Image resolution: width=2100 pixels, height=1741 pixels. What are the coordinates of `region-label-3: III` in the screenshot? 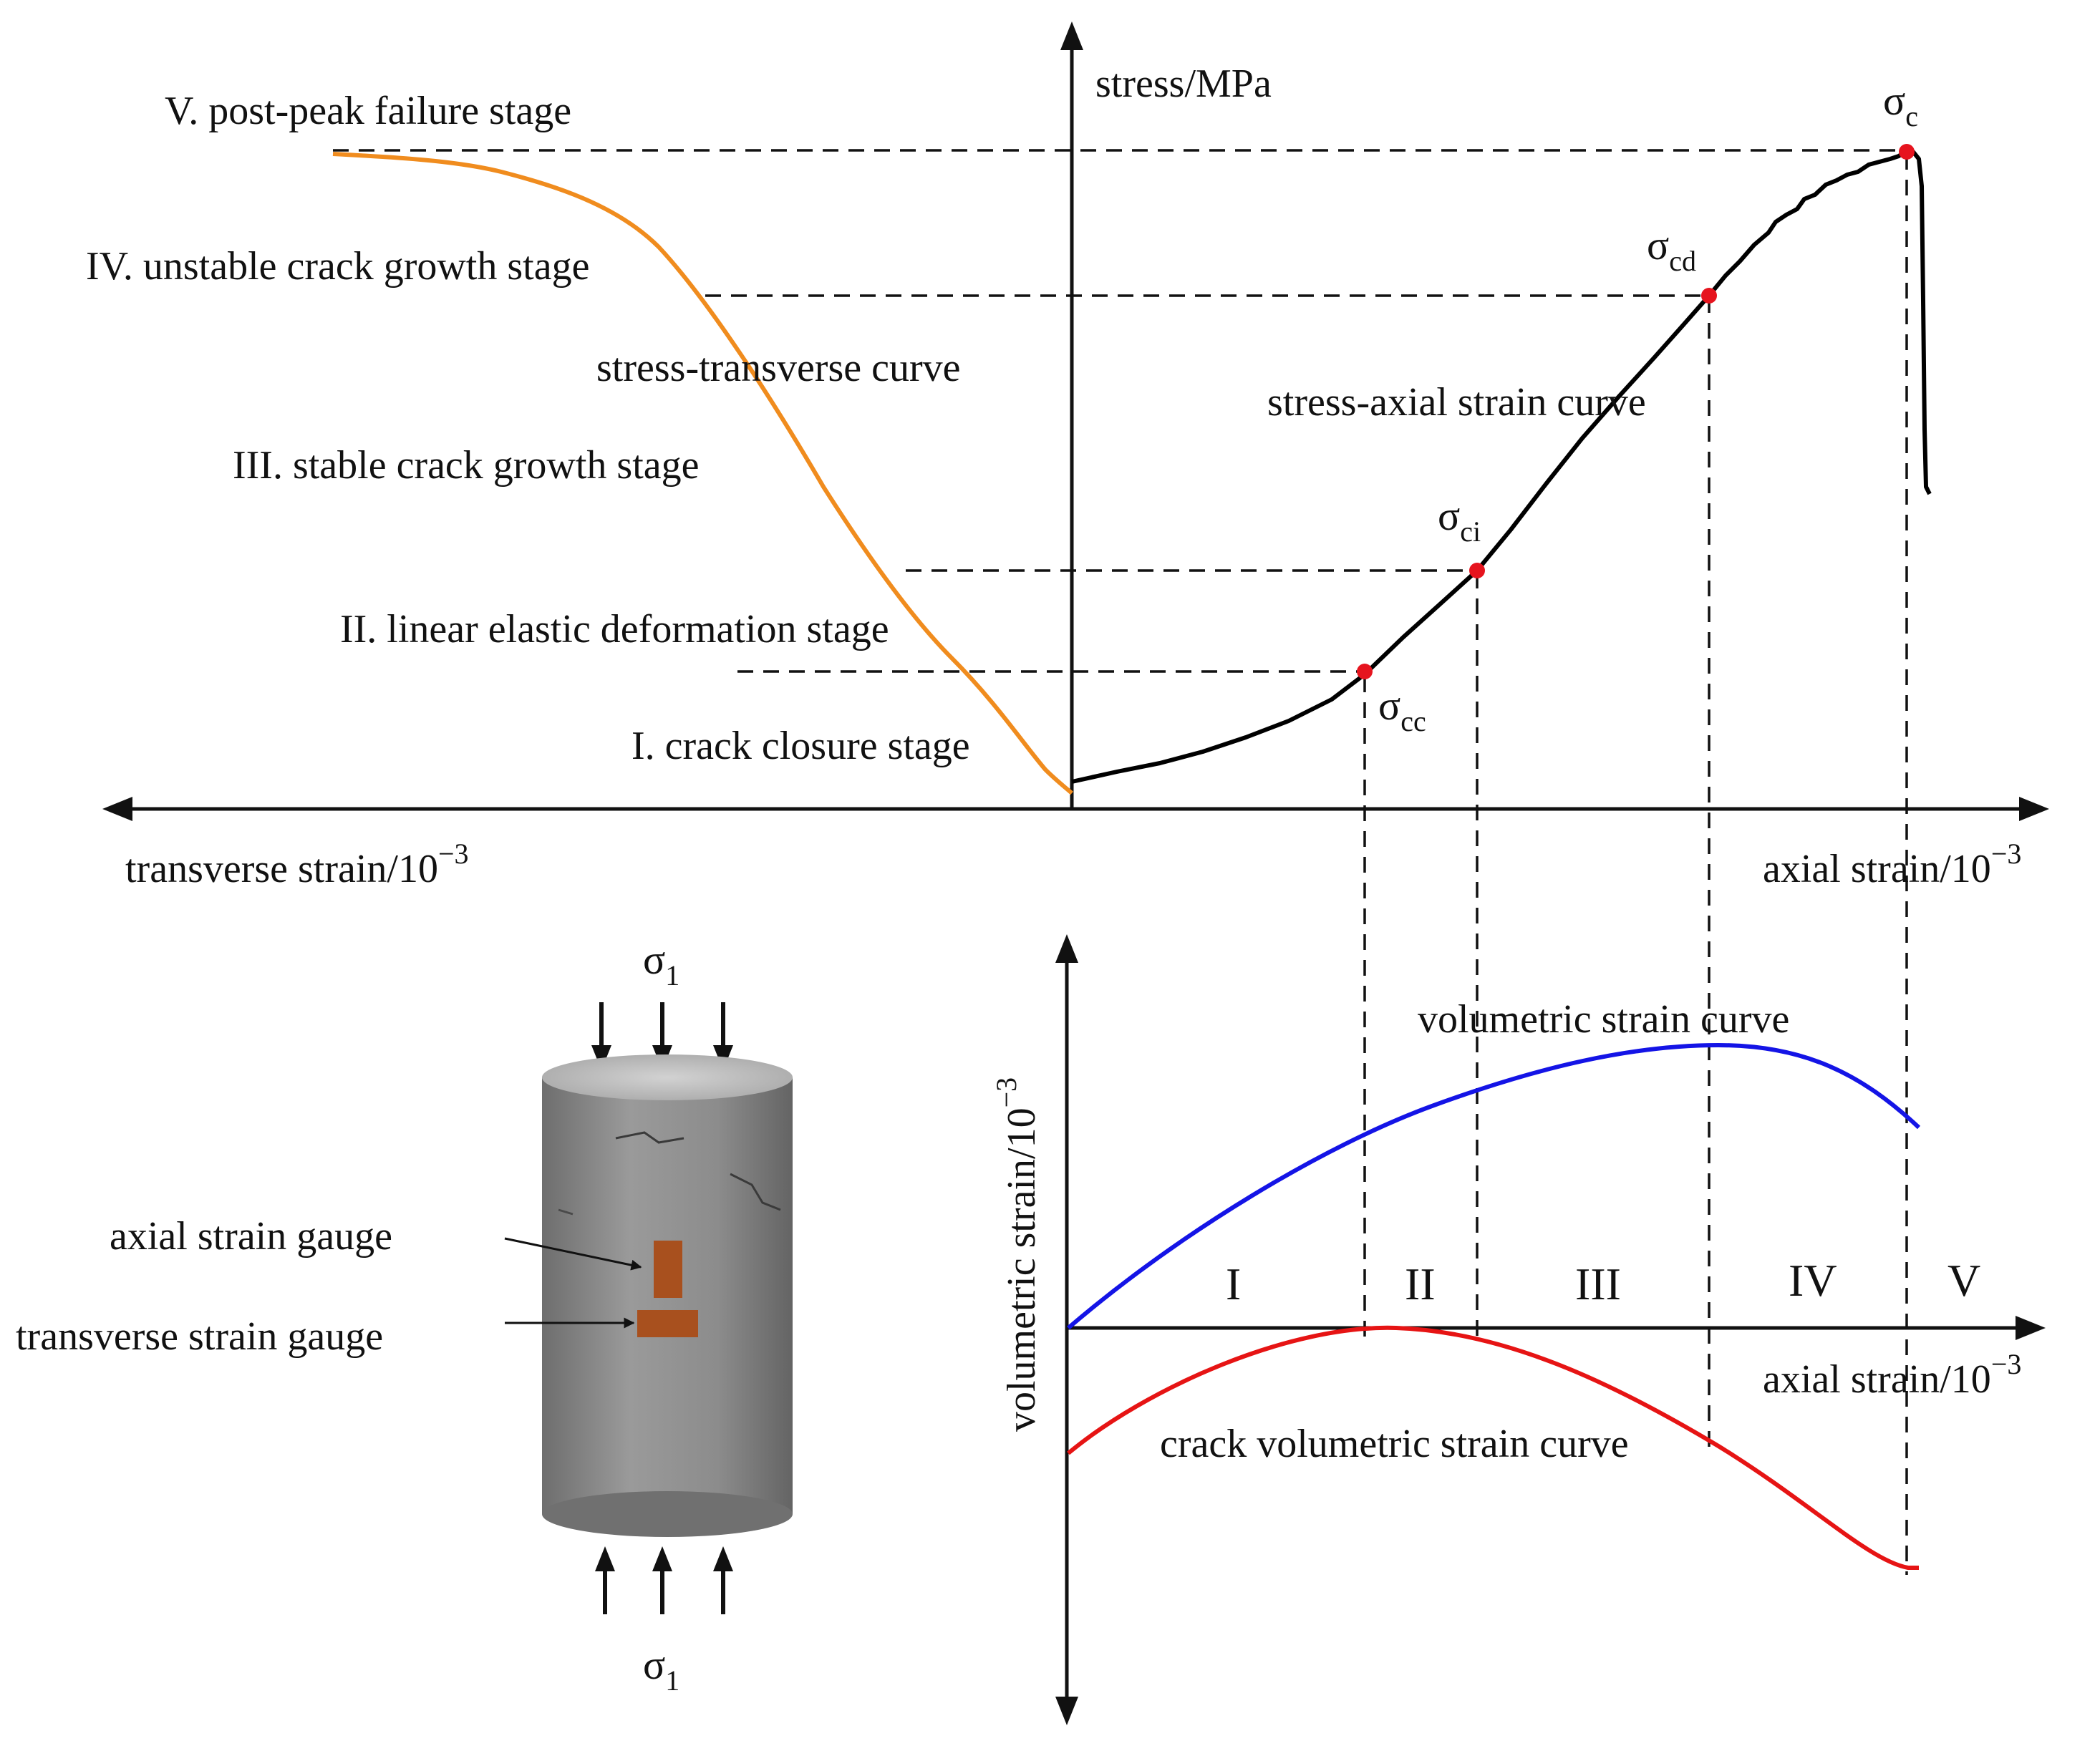 It's located at (1598, 1284).